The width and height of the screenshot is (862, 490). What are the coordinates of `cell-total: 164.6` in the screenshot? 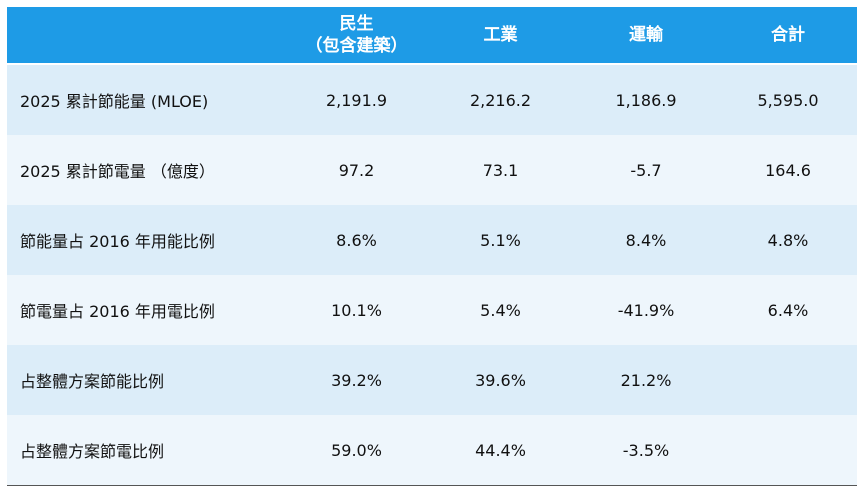 It's located at (788, 170).